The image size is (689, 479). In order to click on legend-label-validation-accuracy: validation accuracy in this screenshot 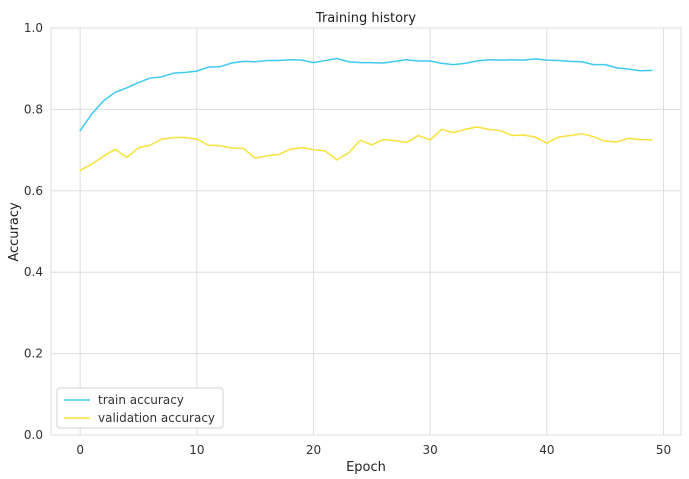, I will do `click(156, 418)`.